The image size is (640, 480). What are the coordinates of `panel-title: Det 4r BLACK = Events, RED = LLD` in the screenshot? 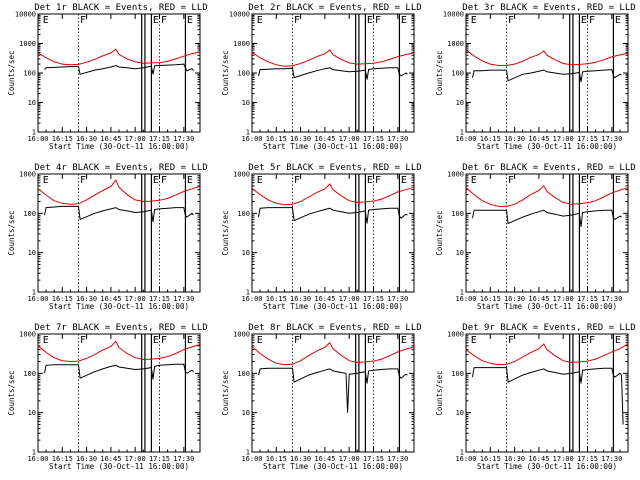 It's located at (120, 168).